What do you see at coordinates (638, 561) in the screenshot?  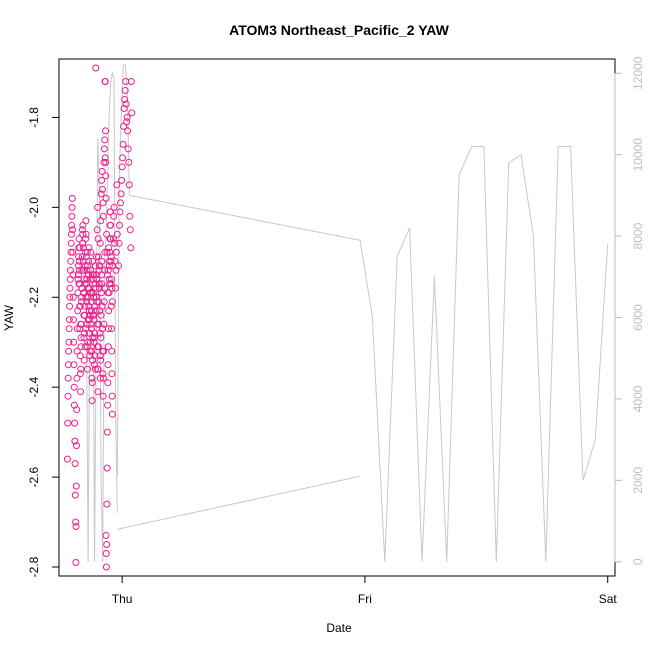 I see `right-tick-label: 0` at bounding box center [638, 561].